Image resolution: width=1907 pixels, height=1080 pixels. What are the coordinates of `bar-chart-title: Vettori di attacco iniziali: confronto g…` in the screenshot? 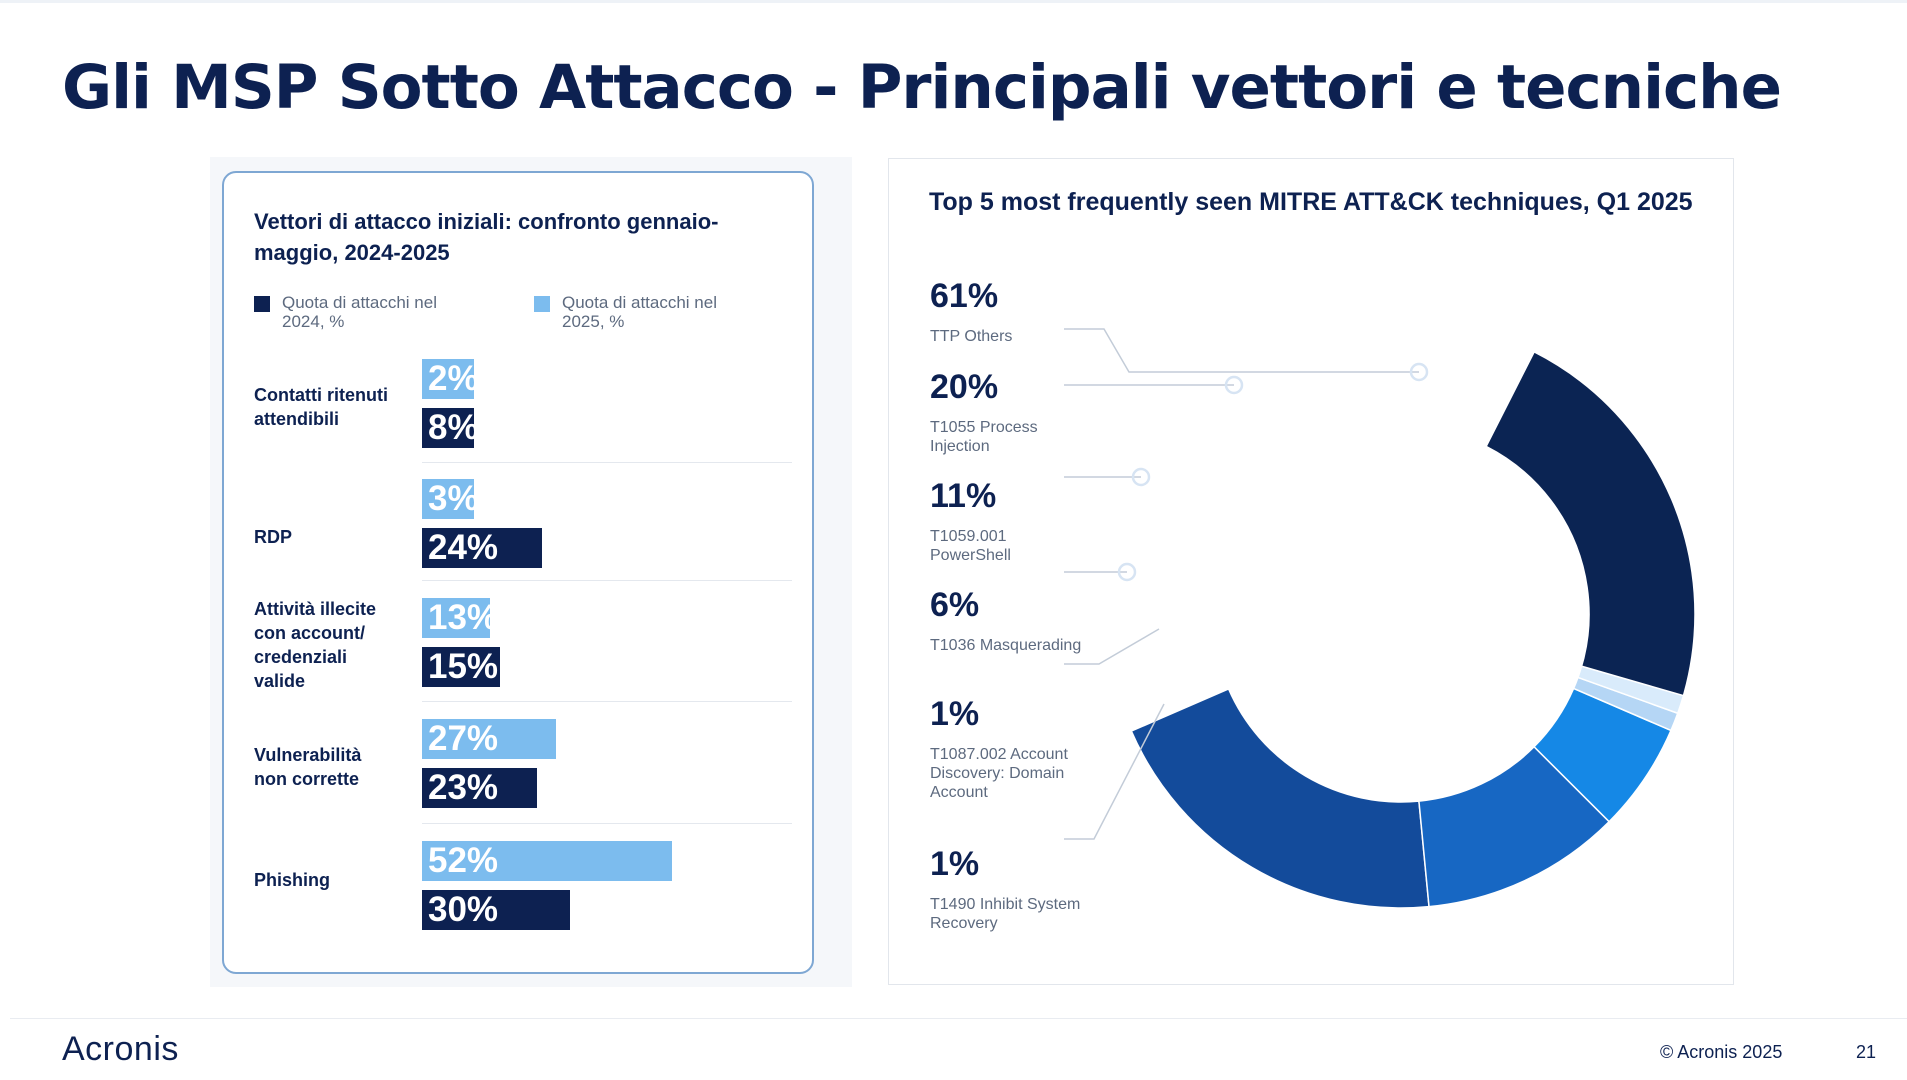 It's located at (486, 237).